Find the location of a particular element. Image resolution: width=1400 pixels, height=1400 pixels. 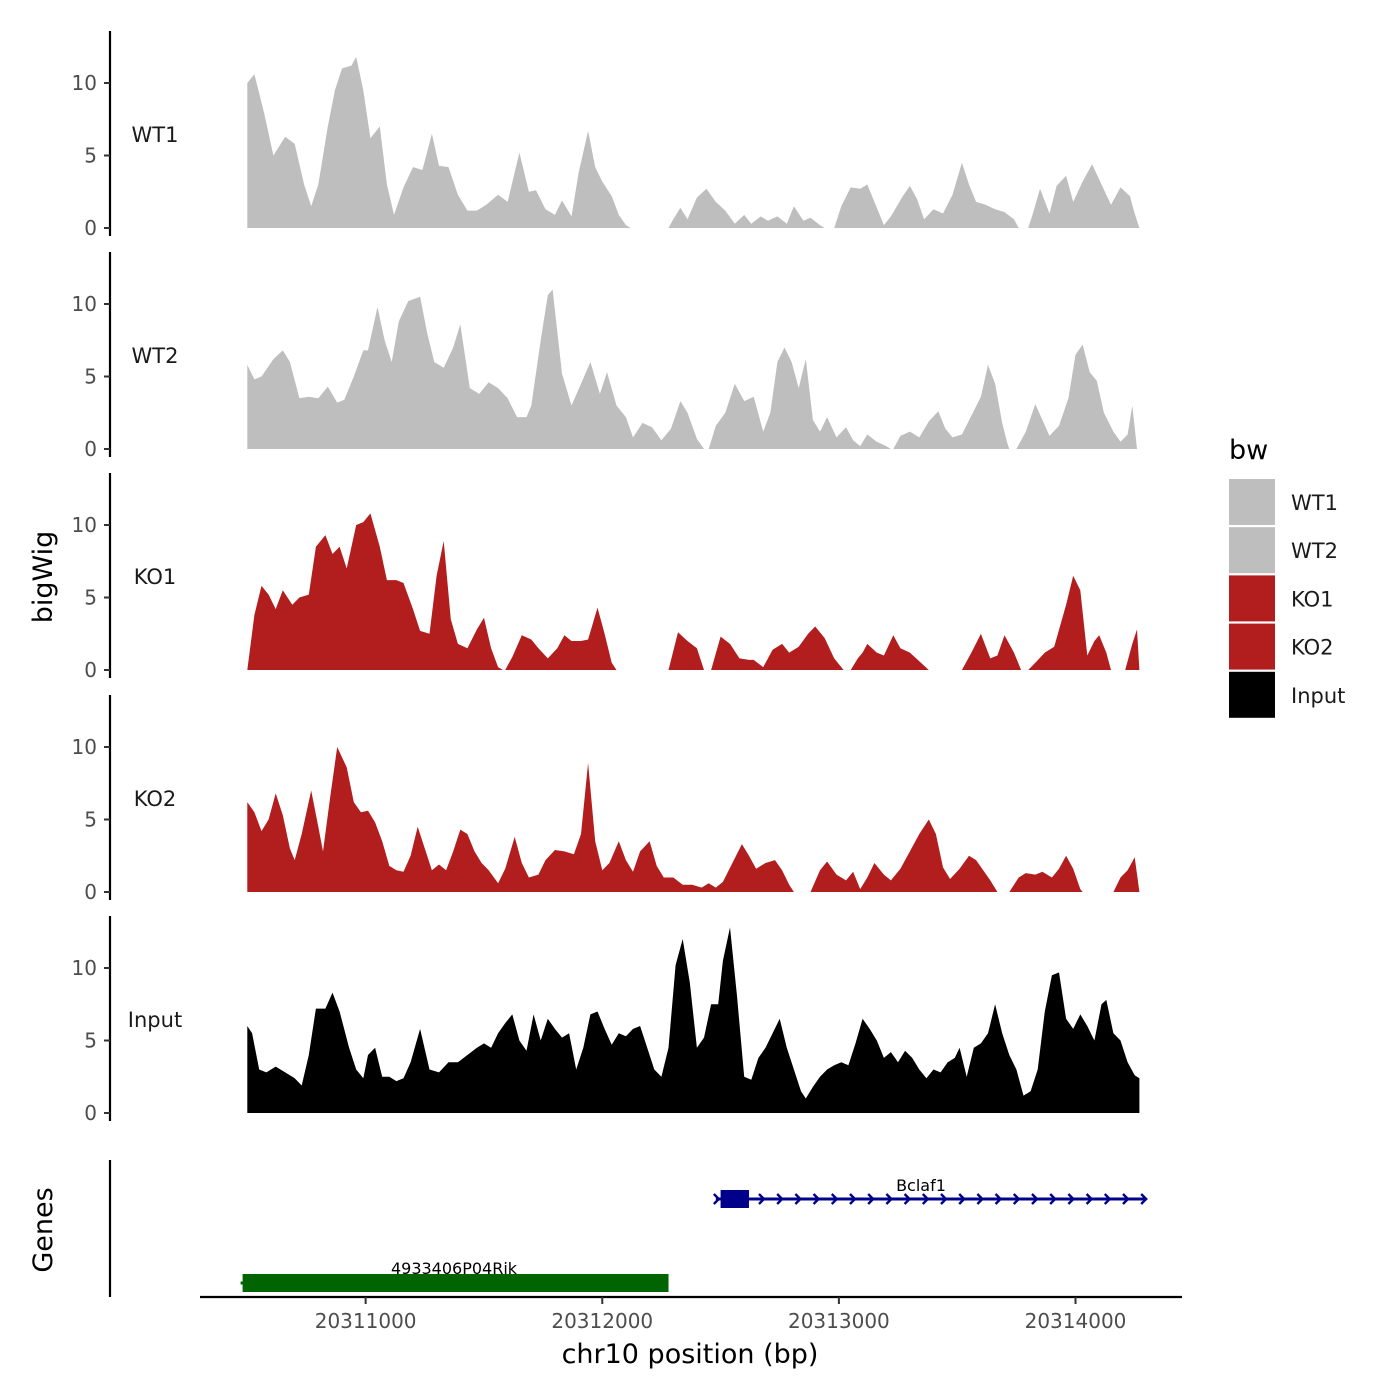

y-axis-title: bigWig is located at coordinates (43, 577).